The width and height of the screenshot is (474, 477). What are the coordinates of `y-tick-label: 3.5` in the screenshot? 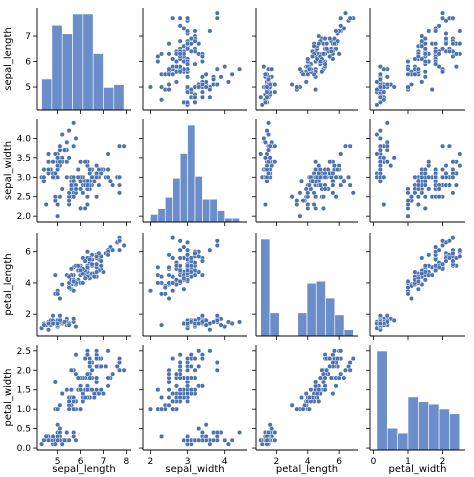 It's located at (24, 159).